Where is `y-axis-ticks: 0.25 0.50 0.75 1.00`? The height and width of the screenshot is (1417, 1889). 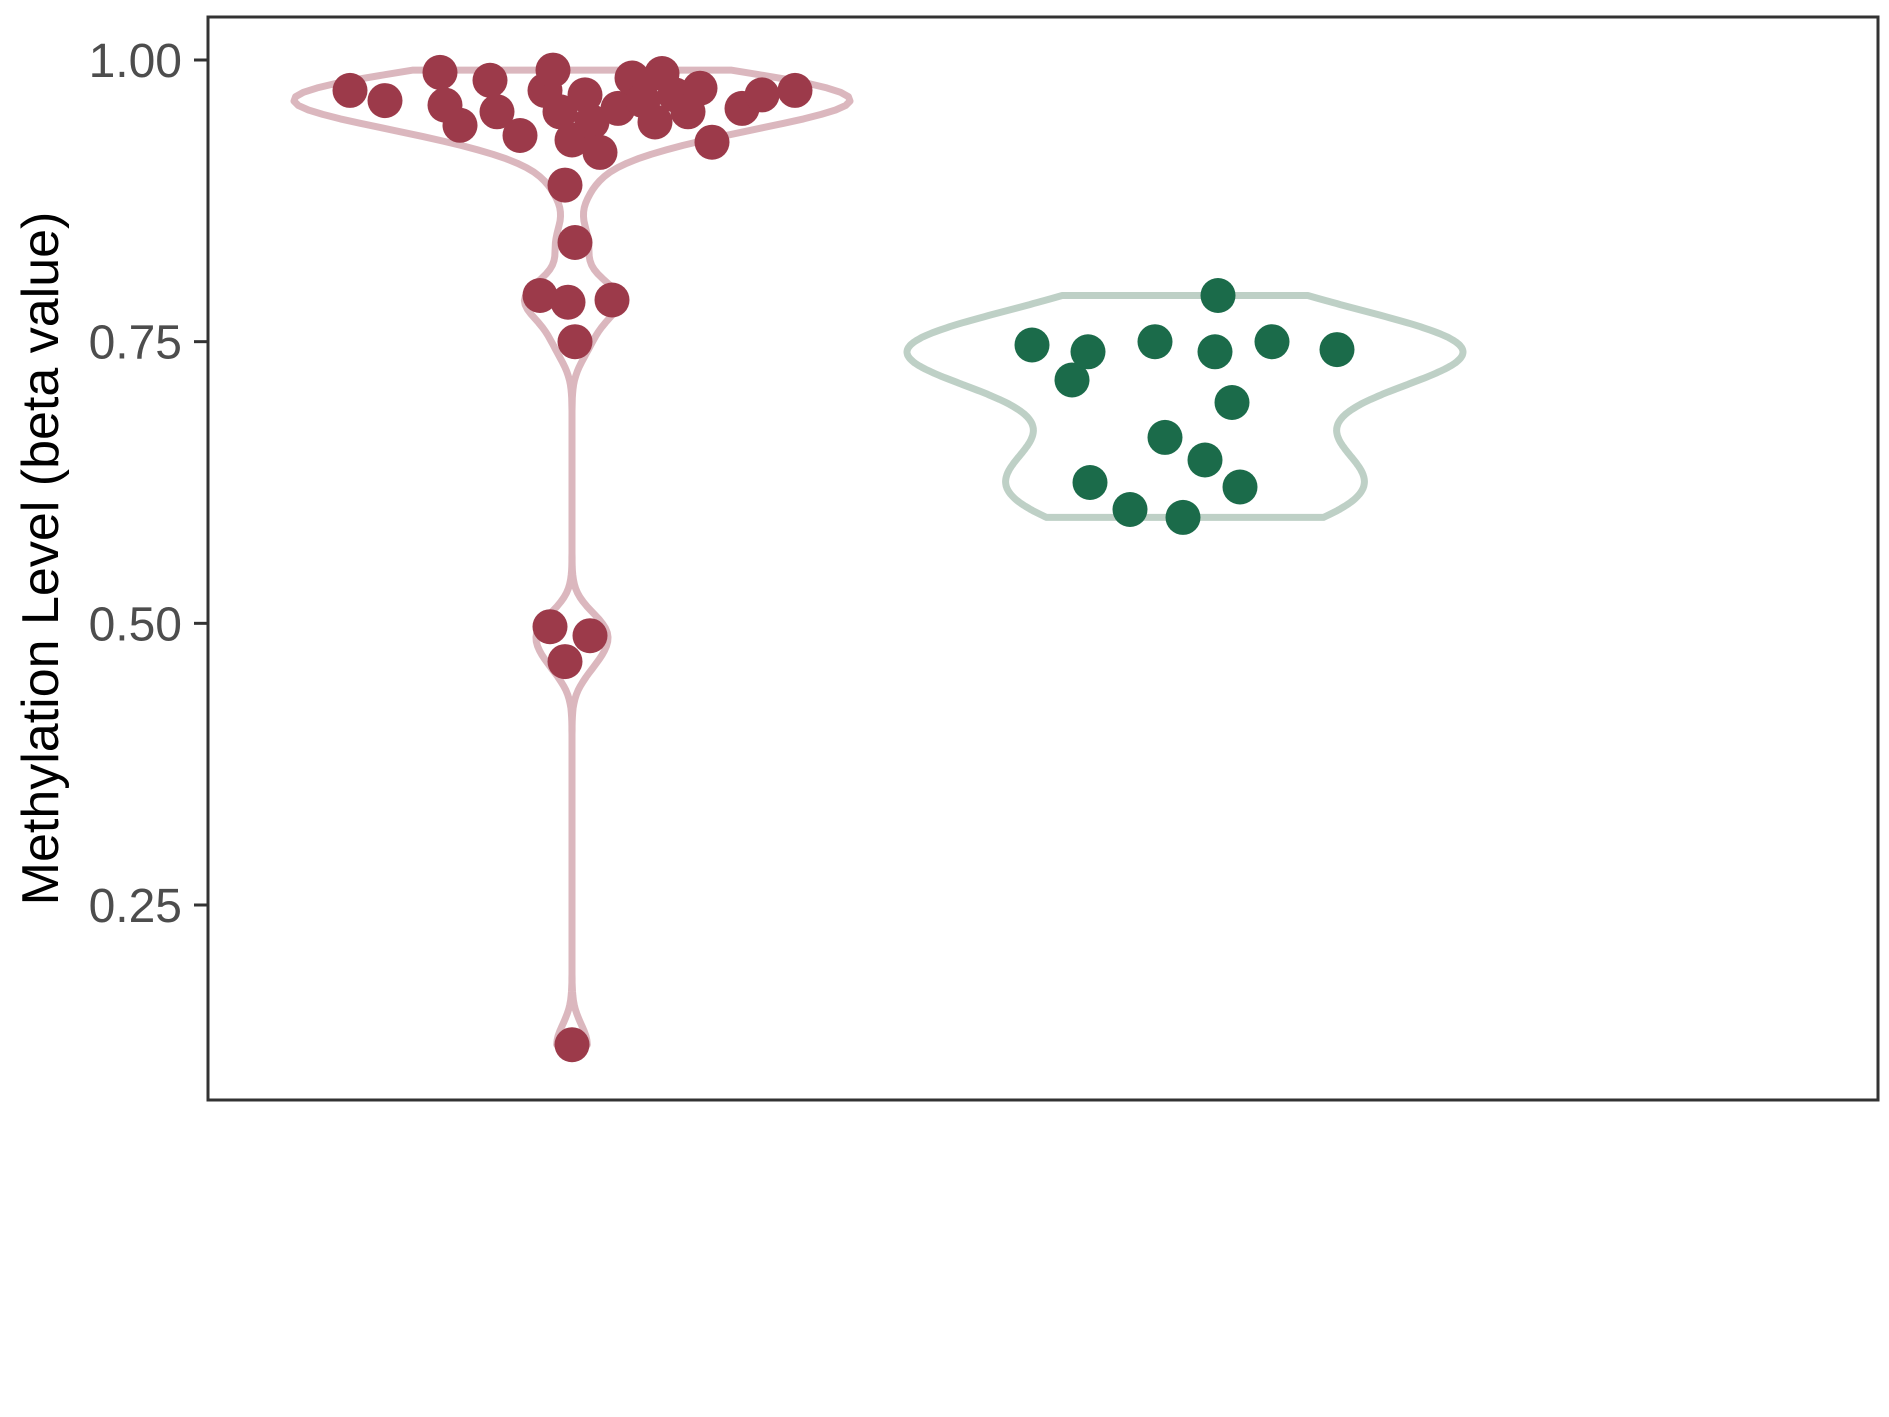
y-axis-ticks: 0.25 0.50 0.75 1.00 is located at coordinates (148, 484).